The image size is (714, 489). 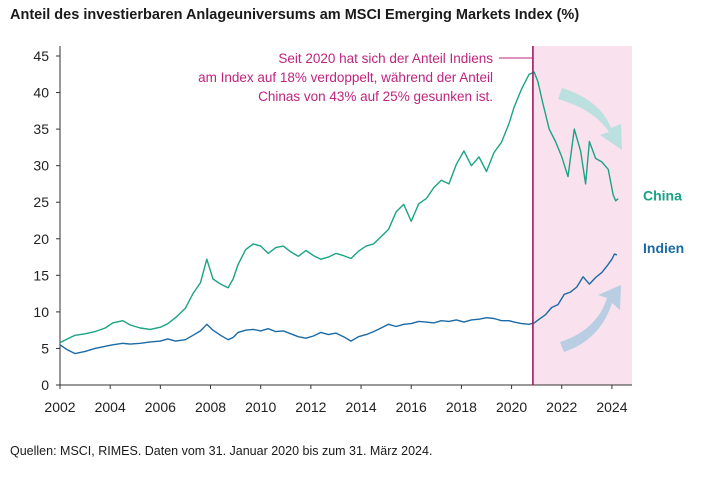 What do you see at coordinates (385, 58) in the screenshot?
I see `annotation-line: Seit 2020 hat sich der Anteil Indiens` at bounding box center [385, 58].